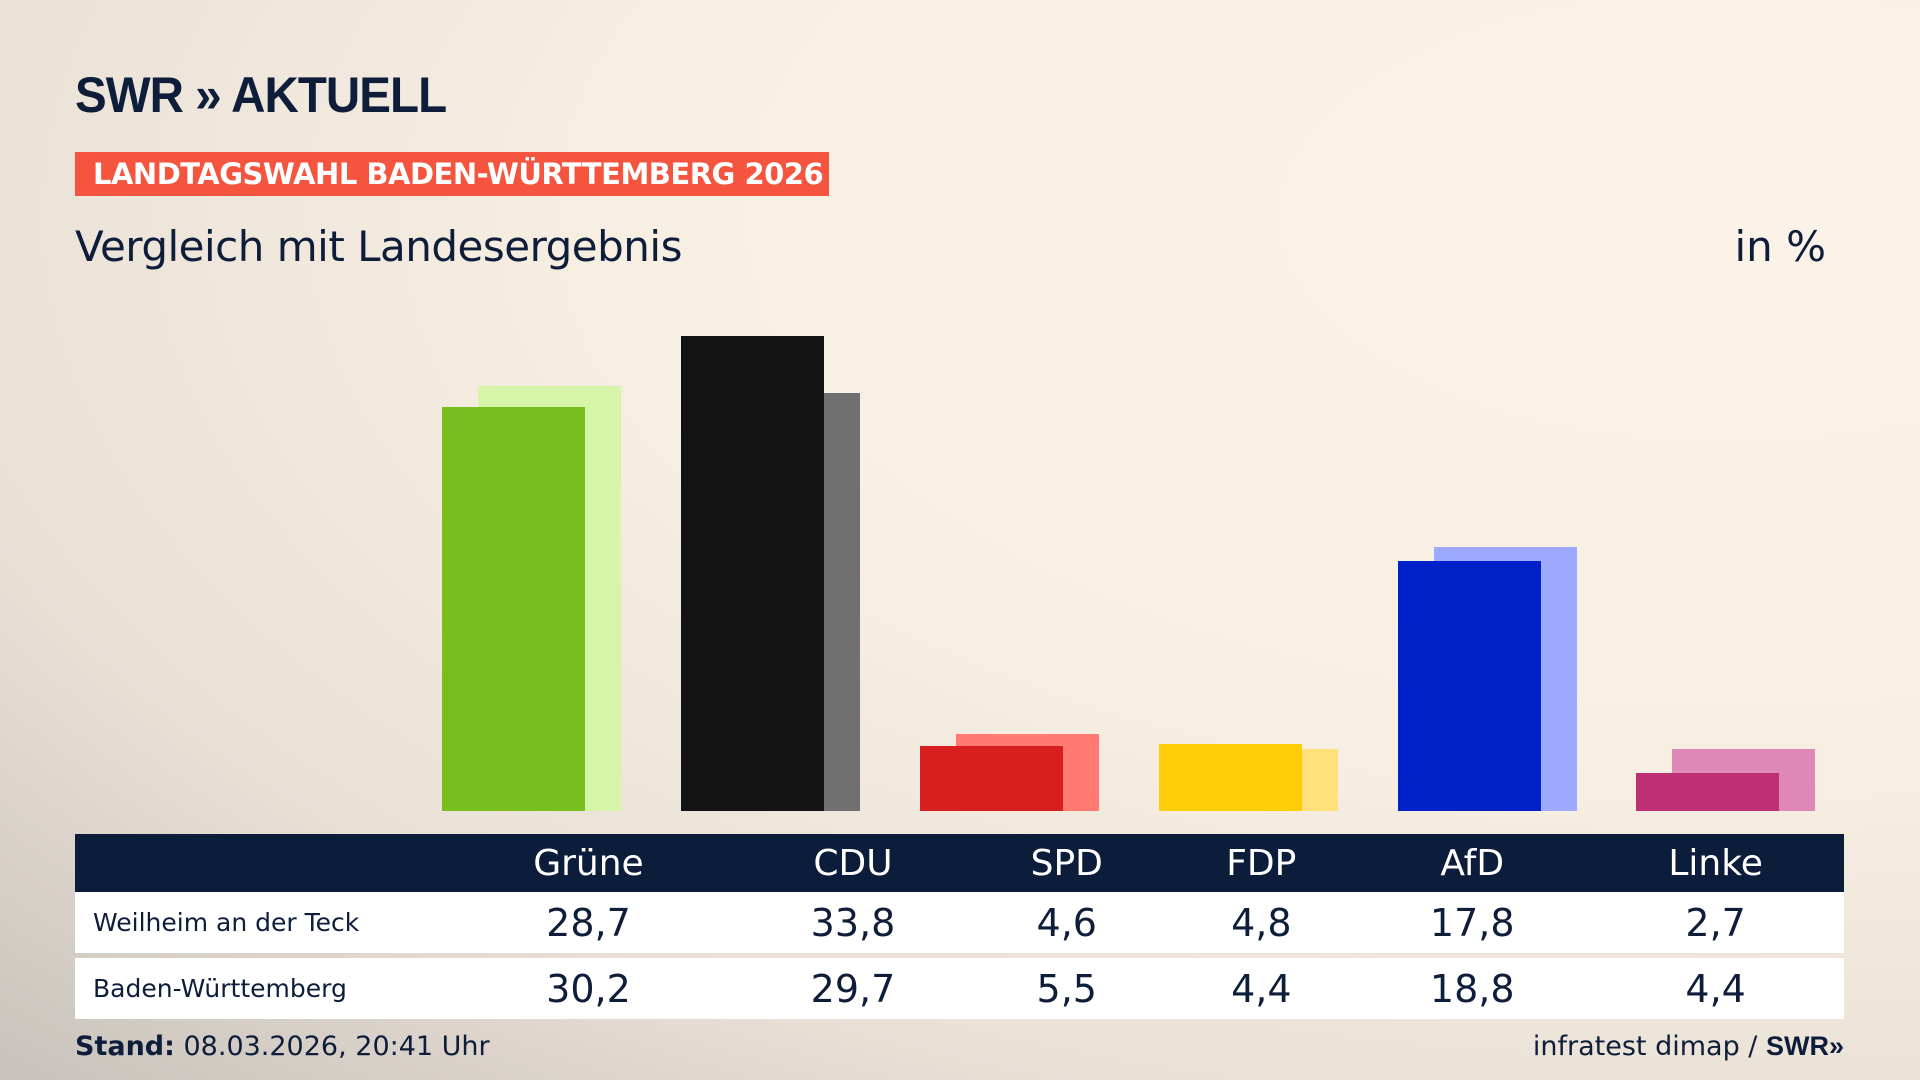  What do you see at coordinates (853, 922) in the screenshot?
I see `value-cell: 33,8` at bounding box center [853, 922].